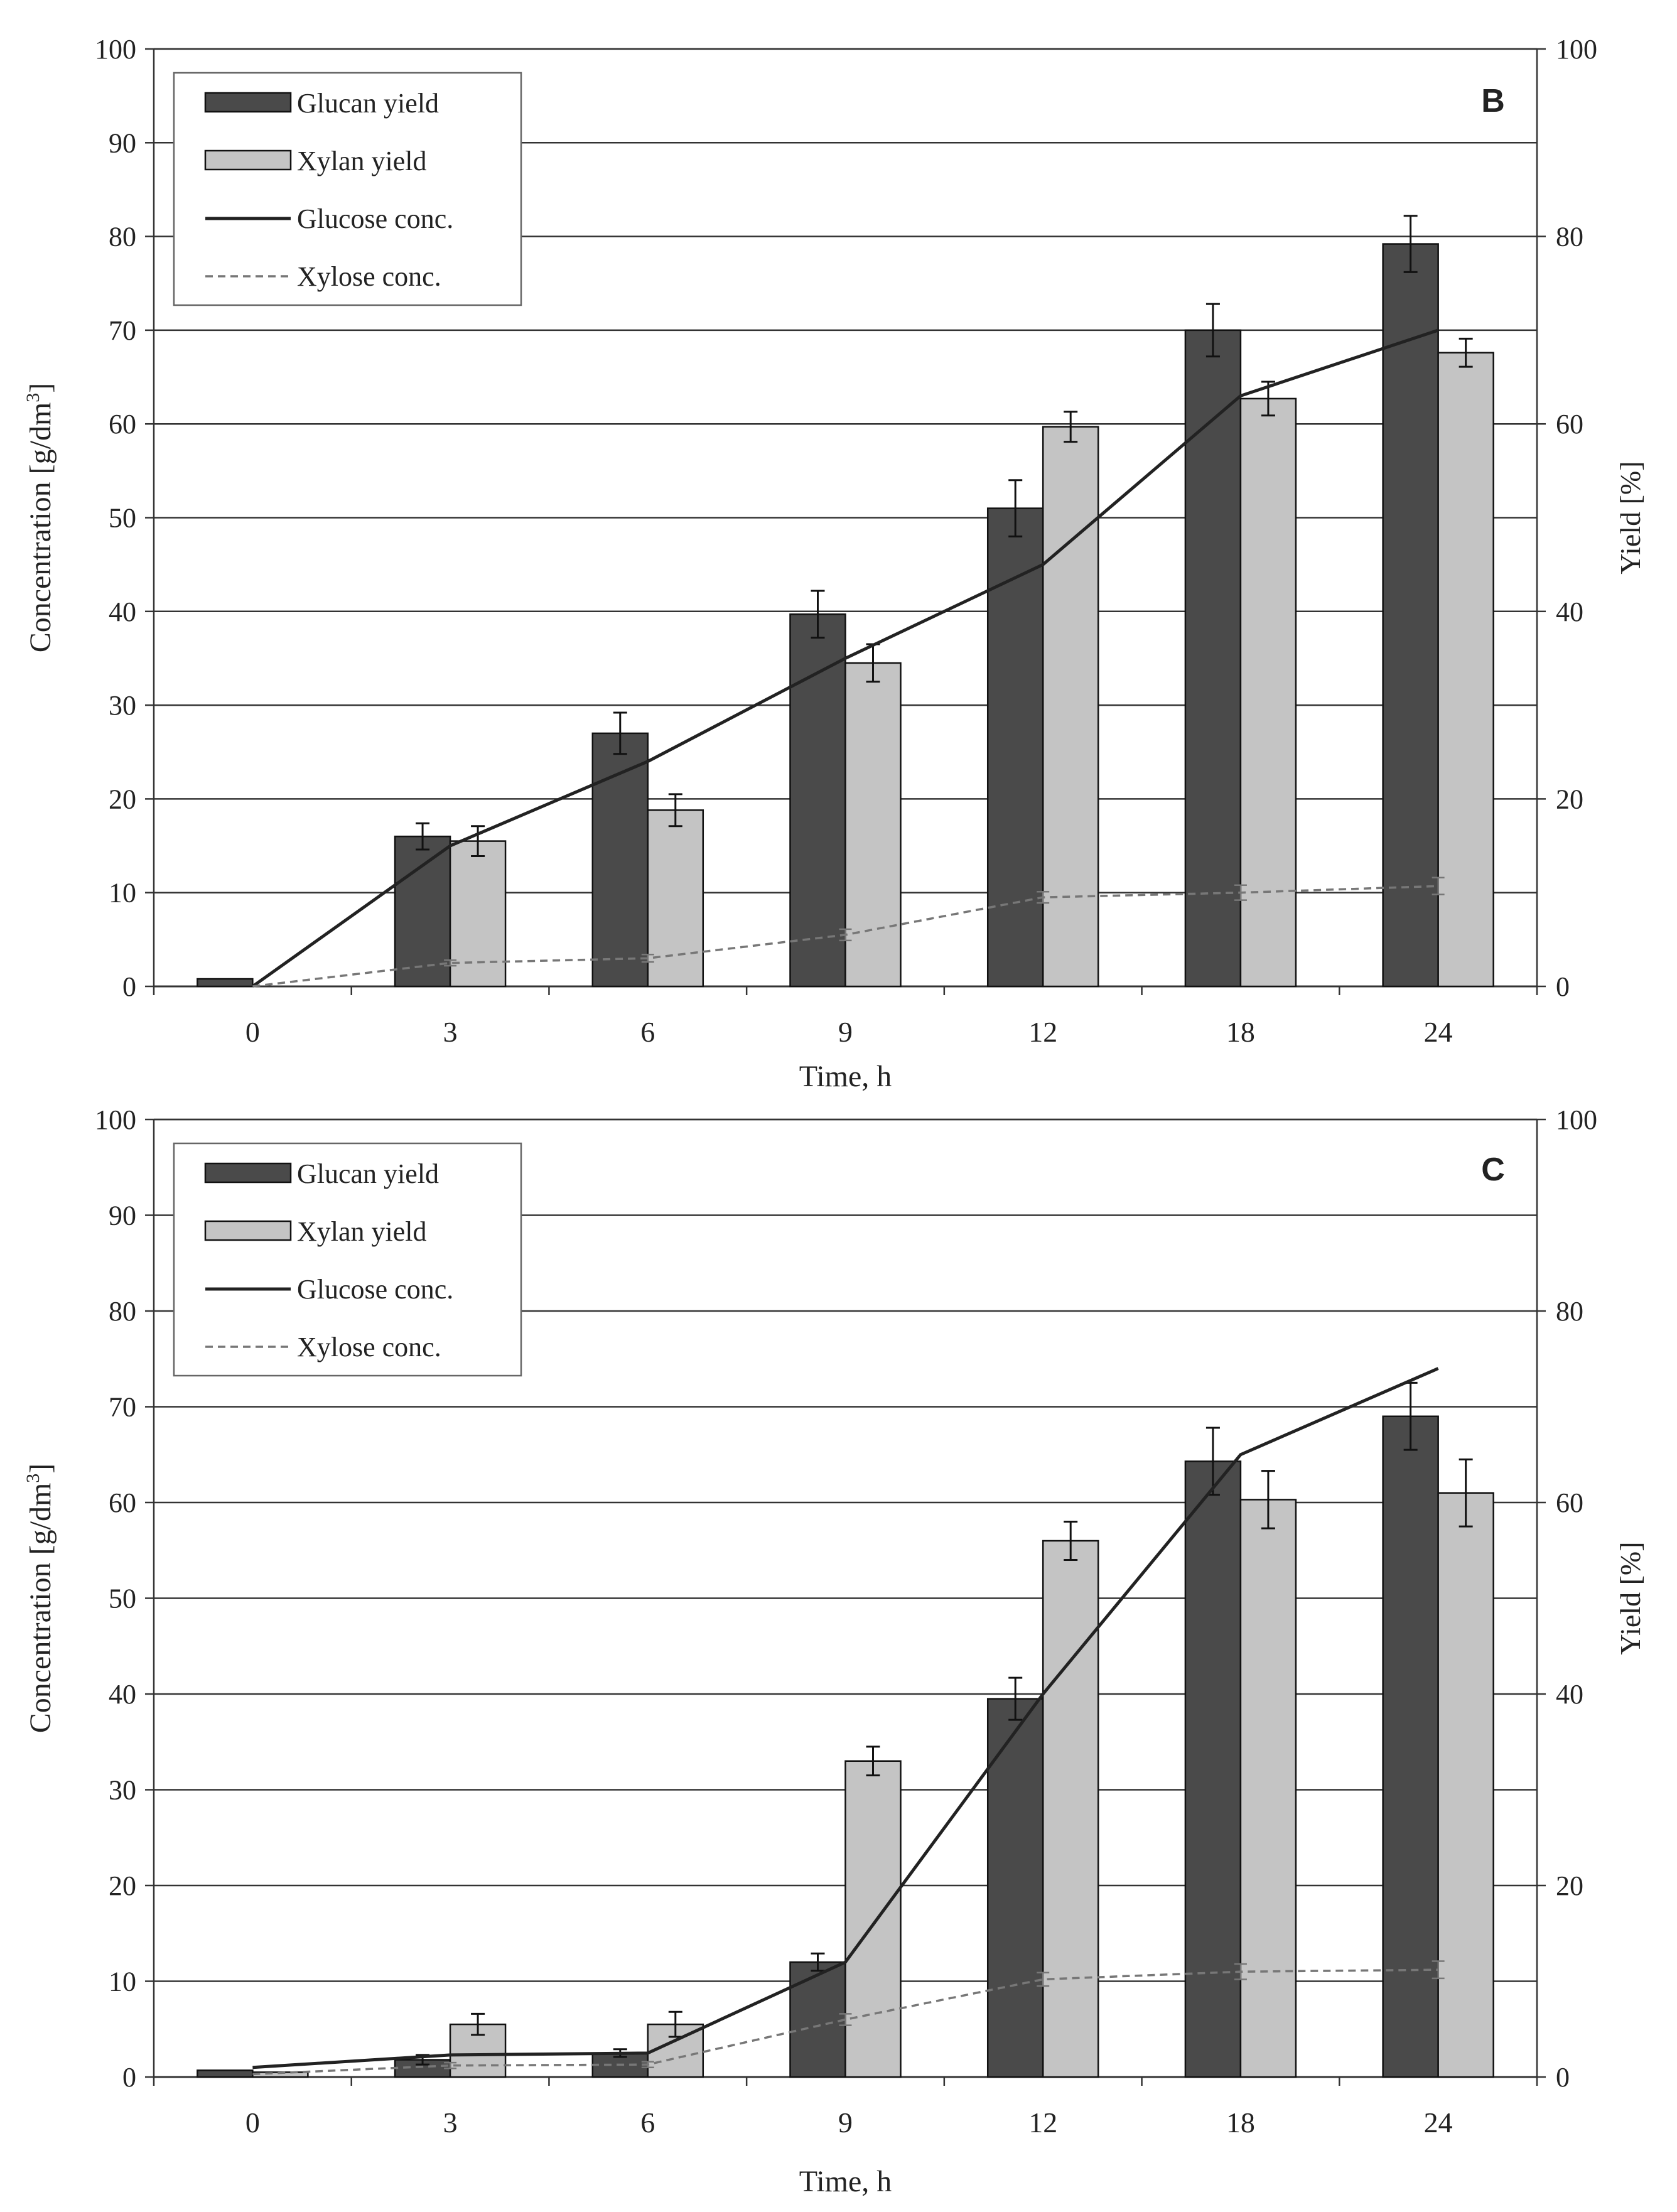  What do you see at coordinates (1493, 1170) in the screenshot?
I see `panel-label: C` at bounding box center [1493, 1170].